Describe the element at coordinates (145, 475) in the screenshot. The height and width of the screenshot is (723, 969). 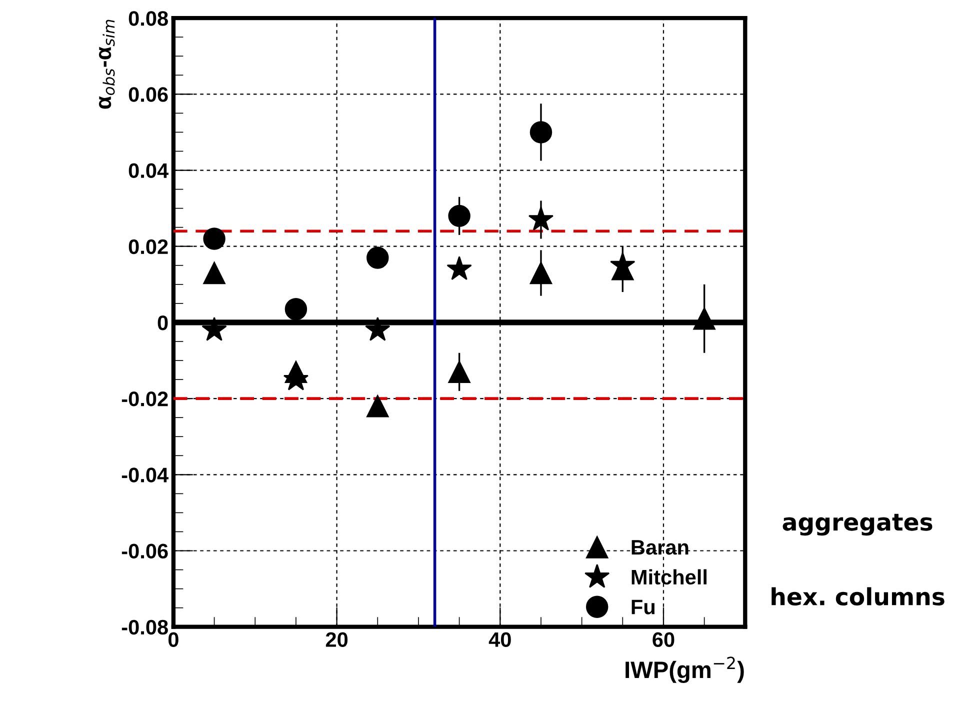
I see `y-tick-label: -0.04` at that location.